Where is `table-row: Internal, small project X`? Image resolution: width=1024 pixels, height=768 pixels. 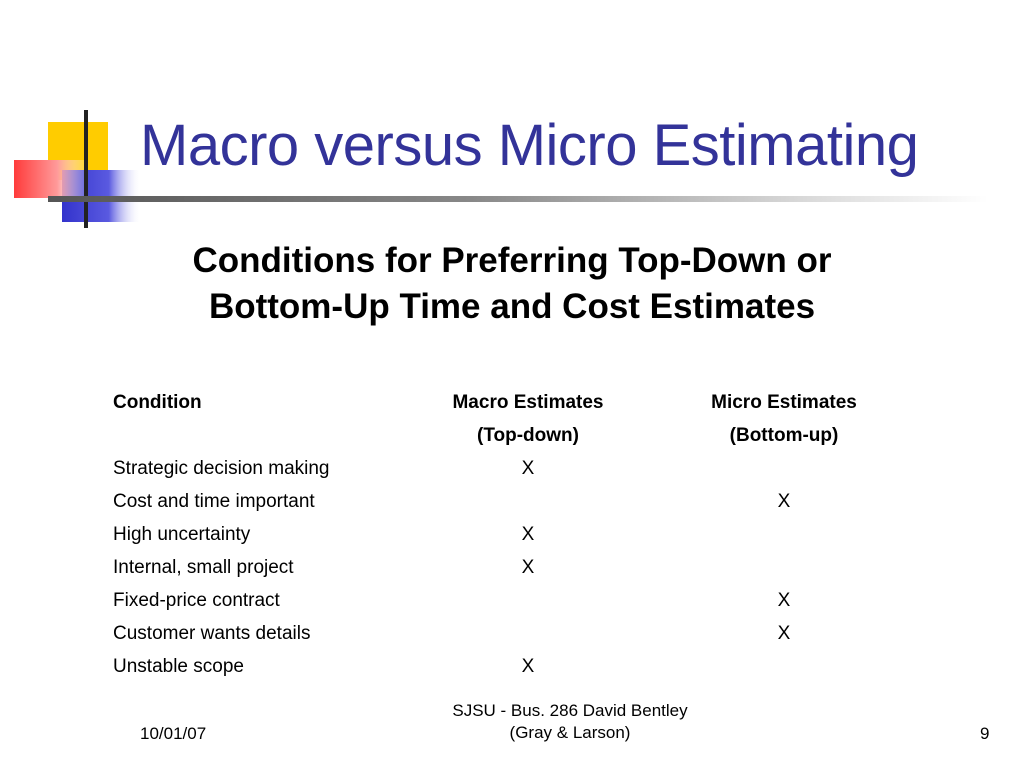
table-row: Internal, small project X is located at coordinates (518, 567).